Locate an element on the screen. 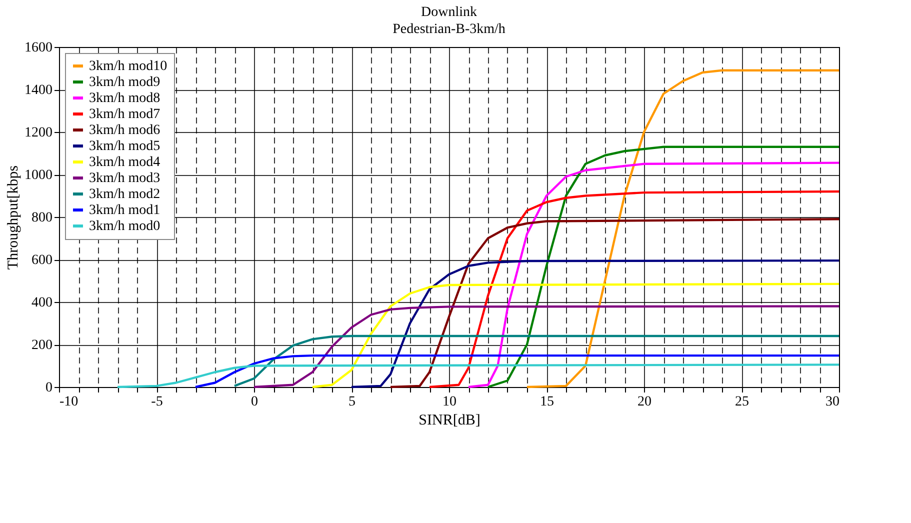 The width and height of the screenshot is (911, 523). legend-label: 3km/h mod5 is located at coordinates (124, 146).